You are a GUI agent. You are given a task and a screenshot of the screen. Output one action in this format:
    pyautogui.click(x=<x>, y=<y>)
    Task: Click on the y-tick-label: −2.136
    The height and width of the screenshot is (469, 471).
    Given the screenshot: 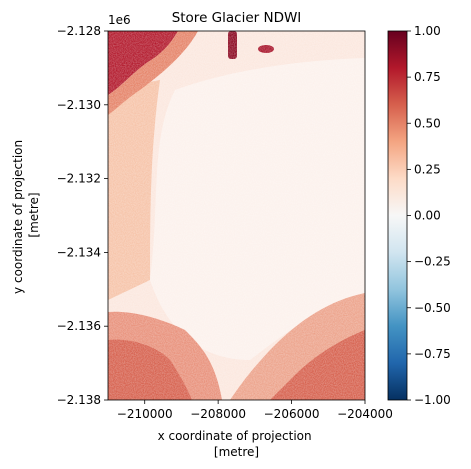 What is the action you would take?
    pyautogui.click(x=79, y=326)
    